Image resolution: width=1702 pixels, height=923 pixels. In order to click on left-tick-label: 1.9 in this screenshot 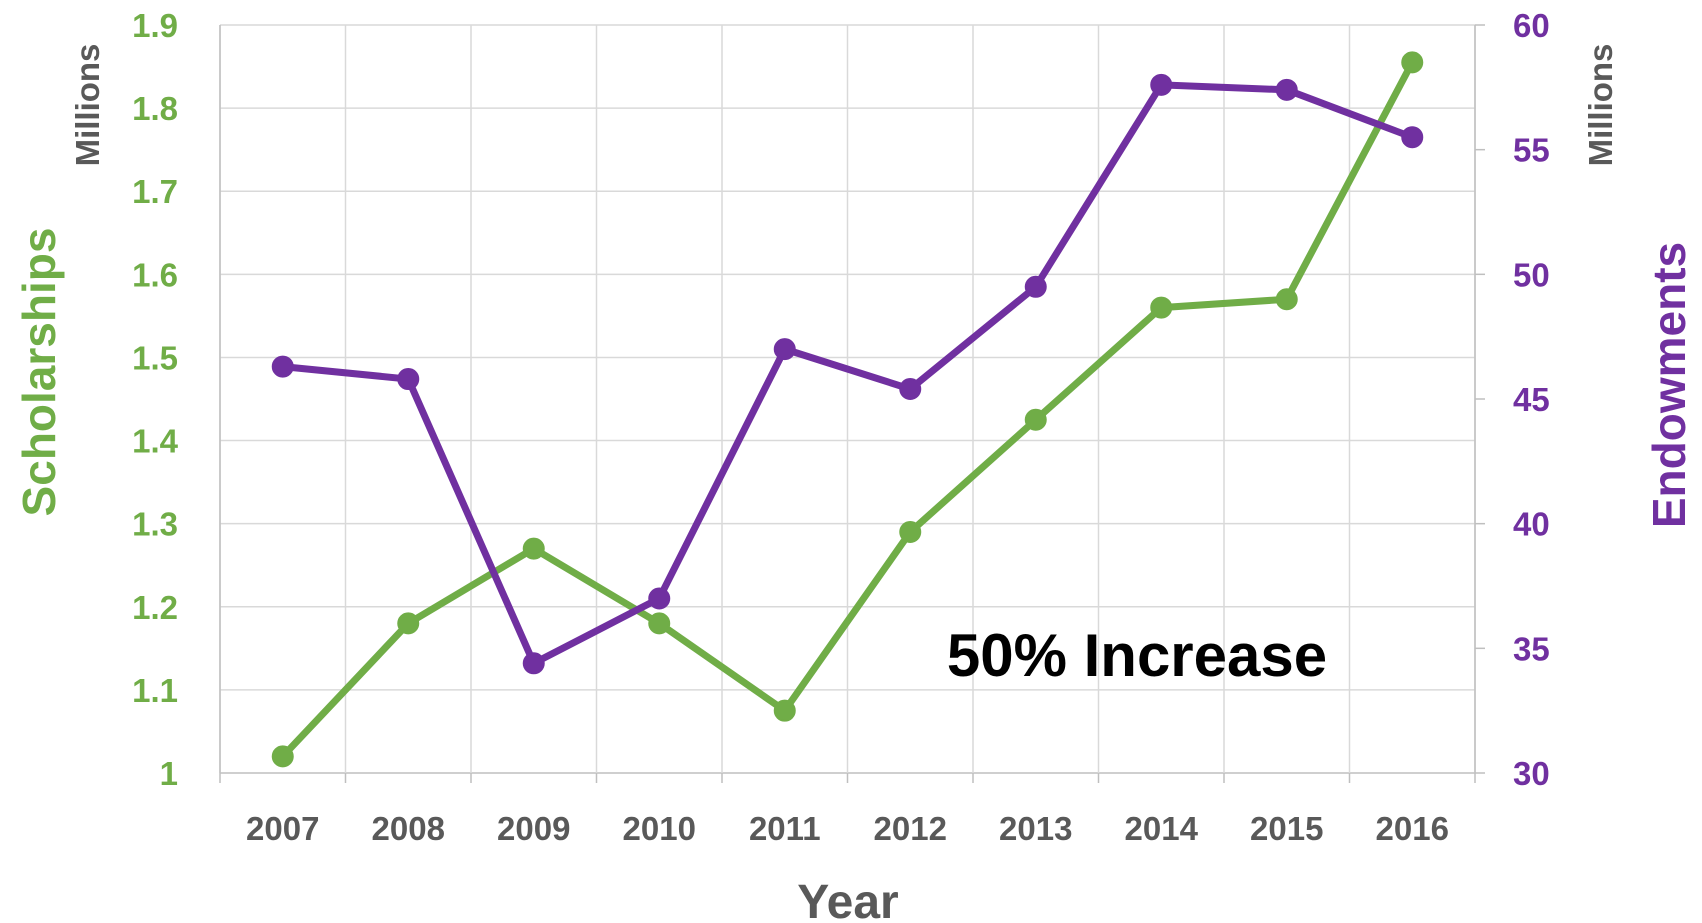, I will do `click(155, 25)`.